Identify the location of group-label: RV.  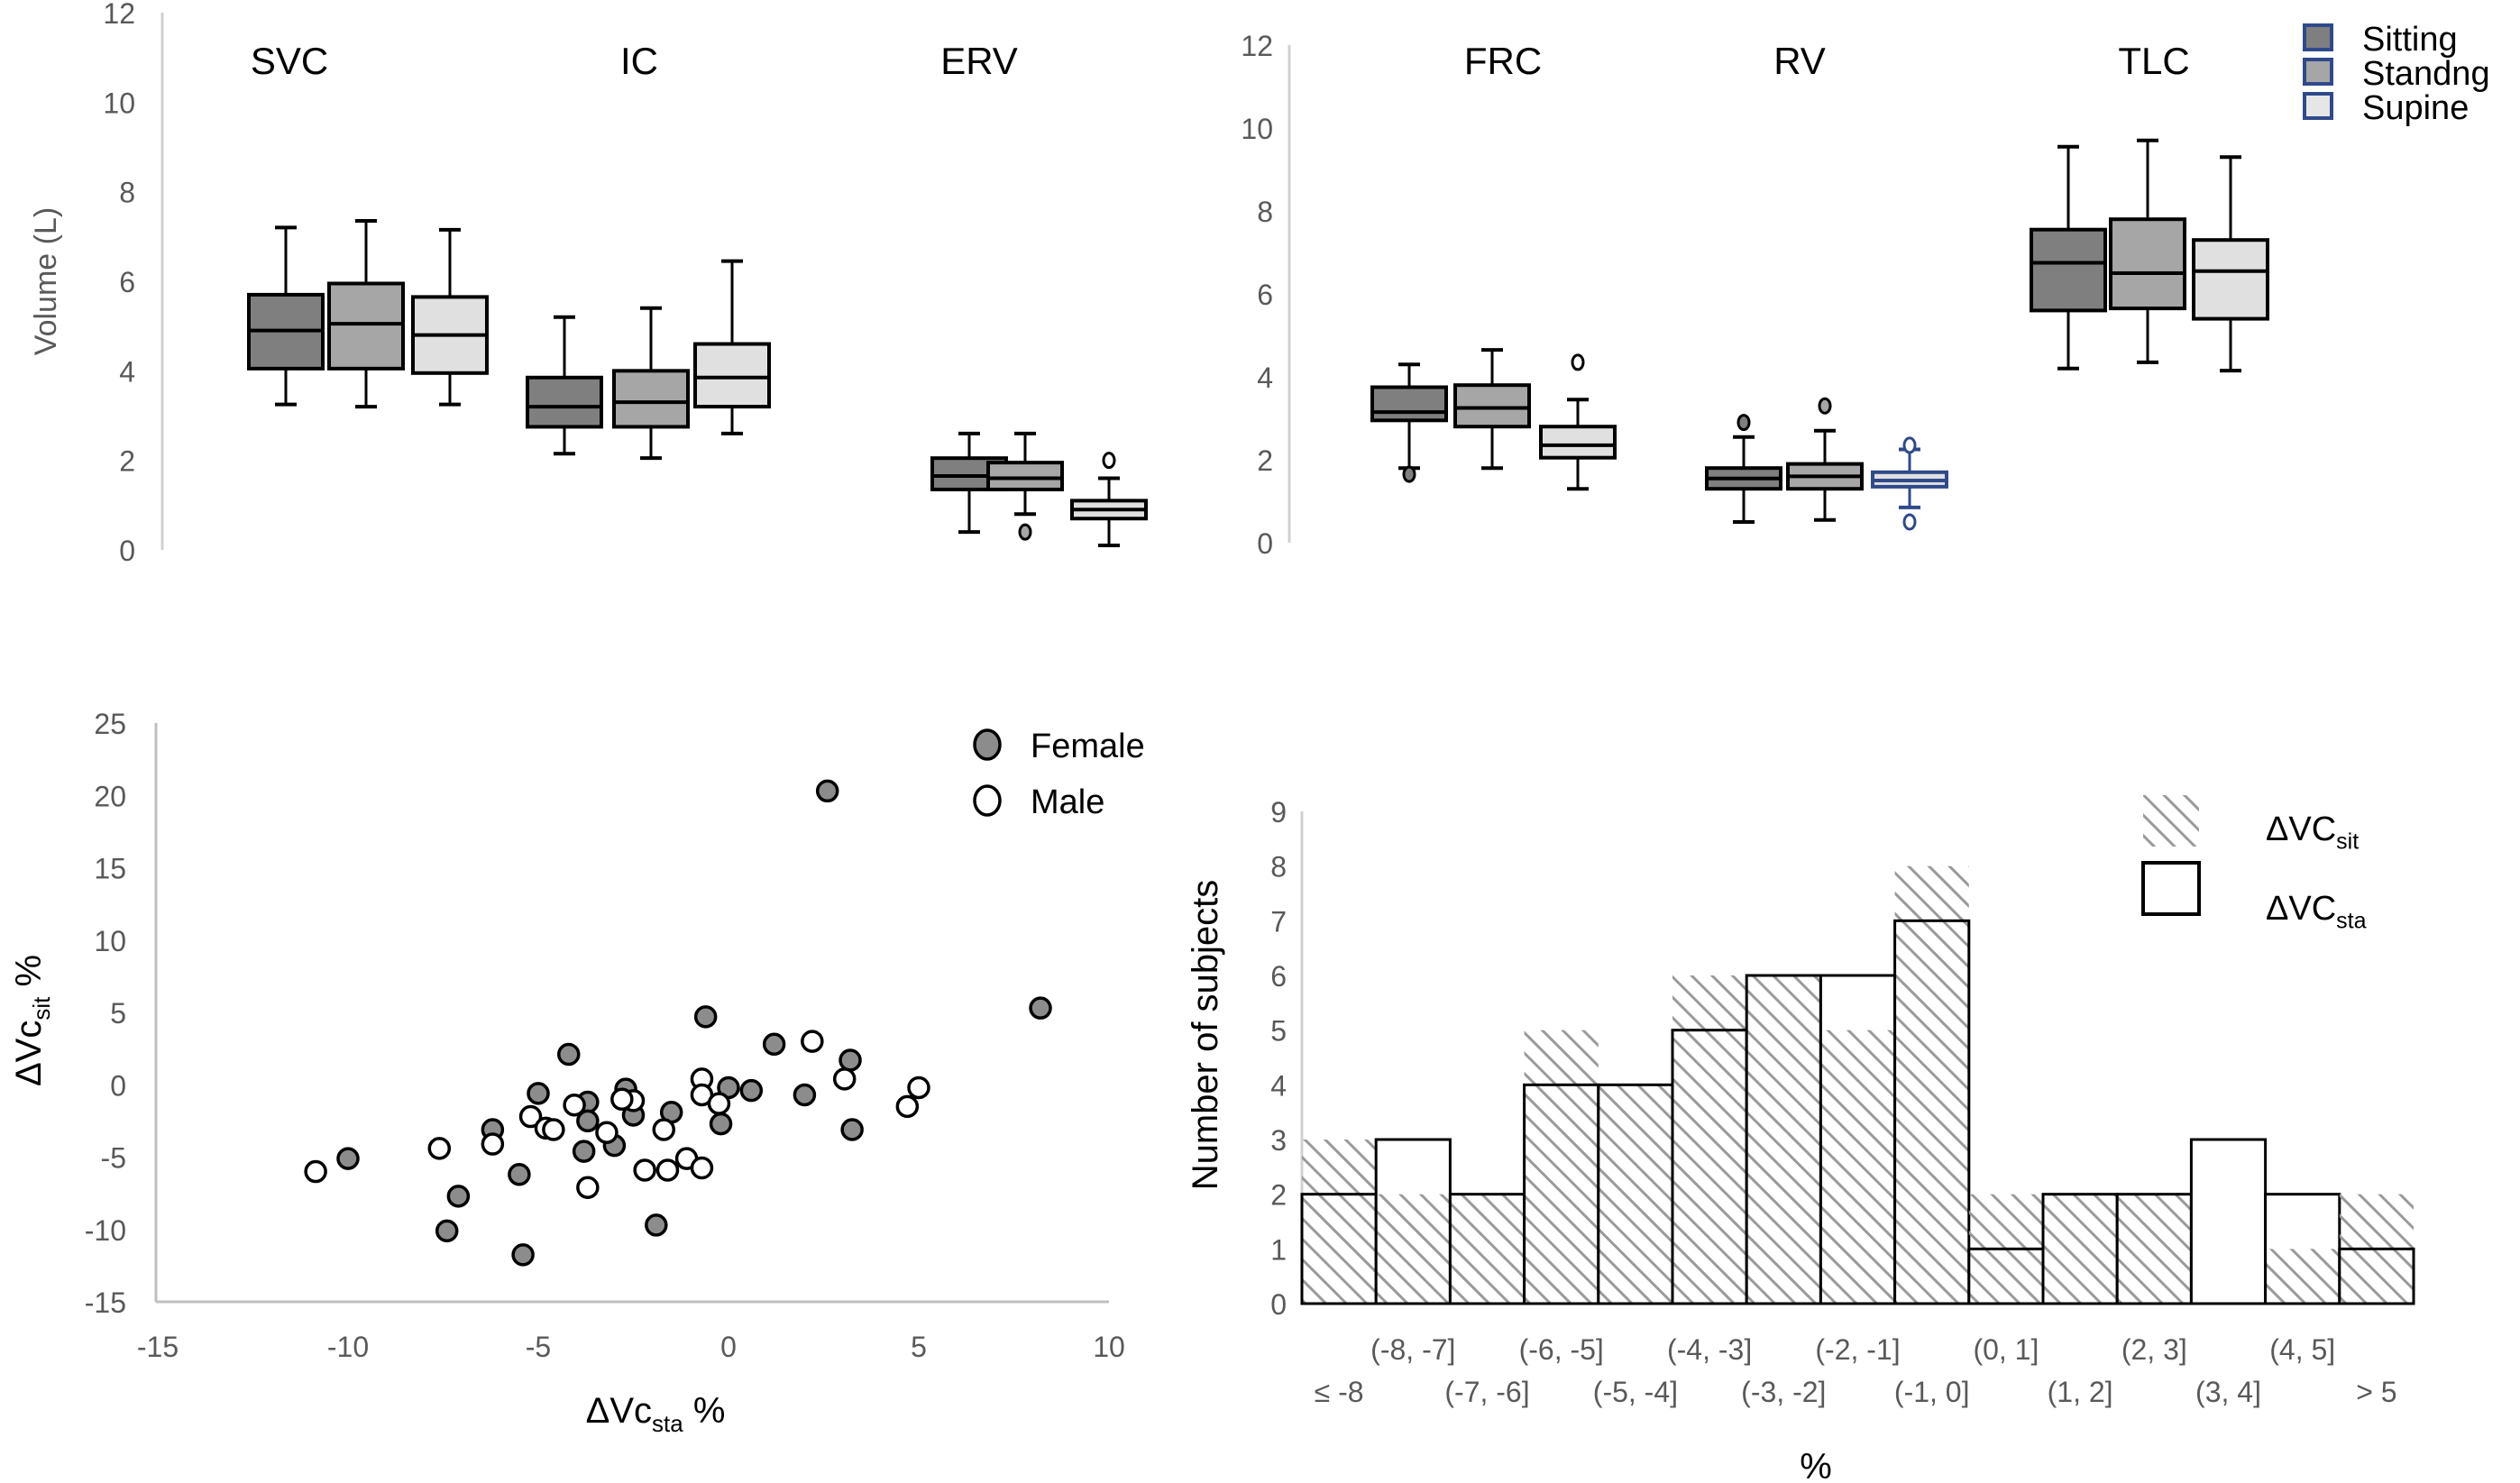
(1799, 61).